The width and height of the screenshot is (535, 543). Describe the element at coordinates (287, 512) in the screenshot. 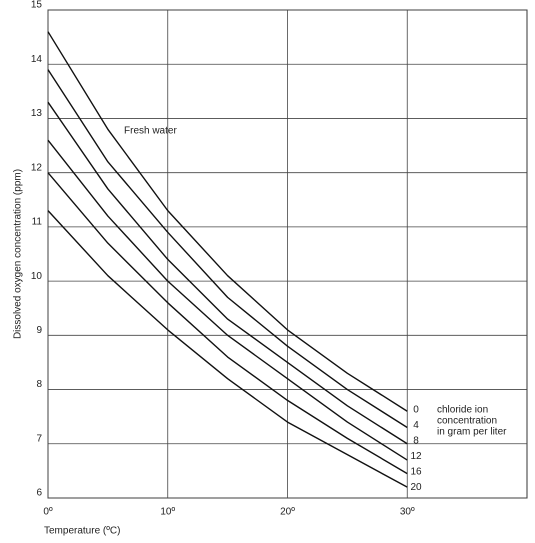

I see `x-tick-label: 20º` at that location.